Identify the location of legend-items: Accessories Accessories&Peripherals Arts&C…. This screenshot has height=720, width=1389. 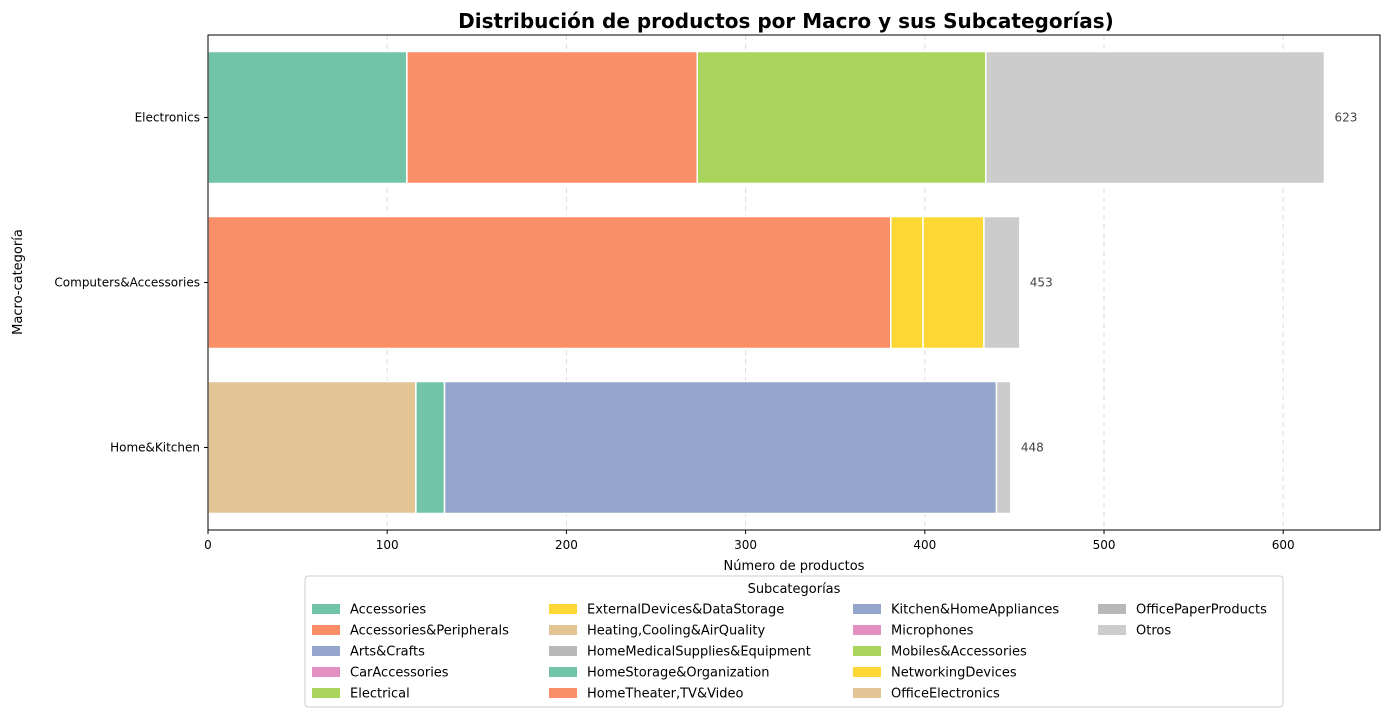
(789, 652).